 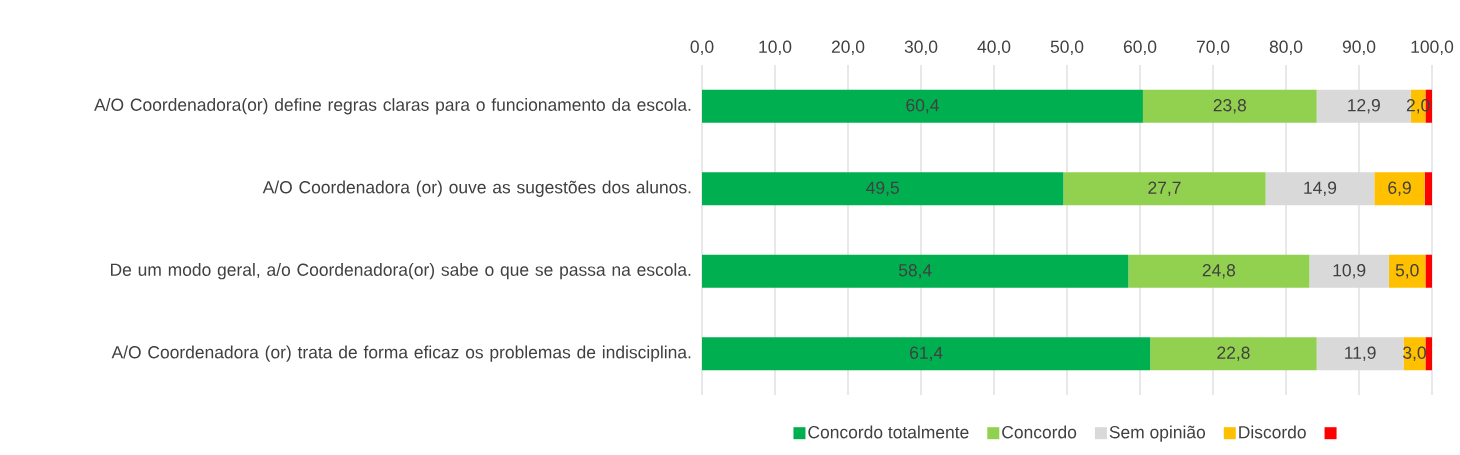 What do you see at coordinates (1157, 433) in the screenshot?
I see `legend-label: Sem opinião` at bounding box center [1157, 433].